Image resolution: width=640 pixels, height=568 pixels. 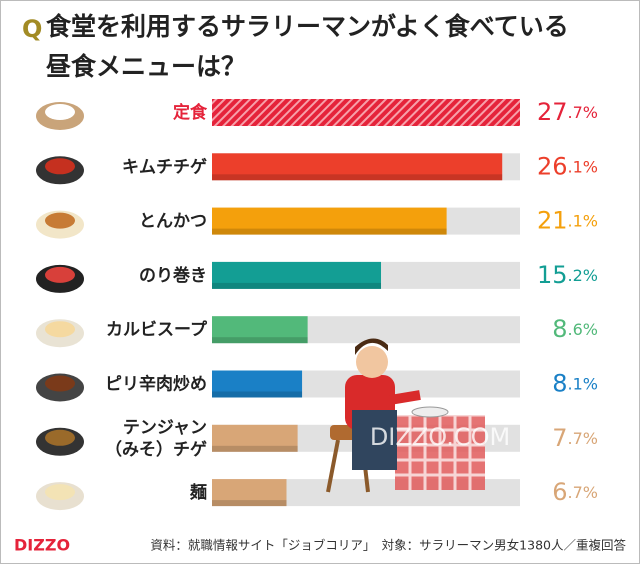 What do you see at coordinates (164, 166) in the screenshot?
I see `category-label: キムチチゲ` at bounding box center [164, 166].